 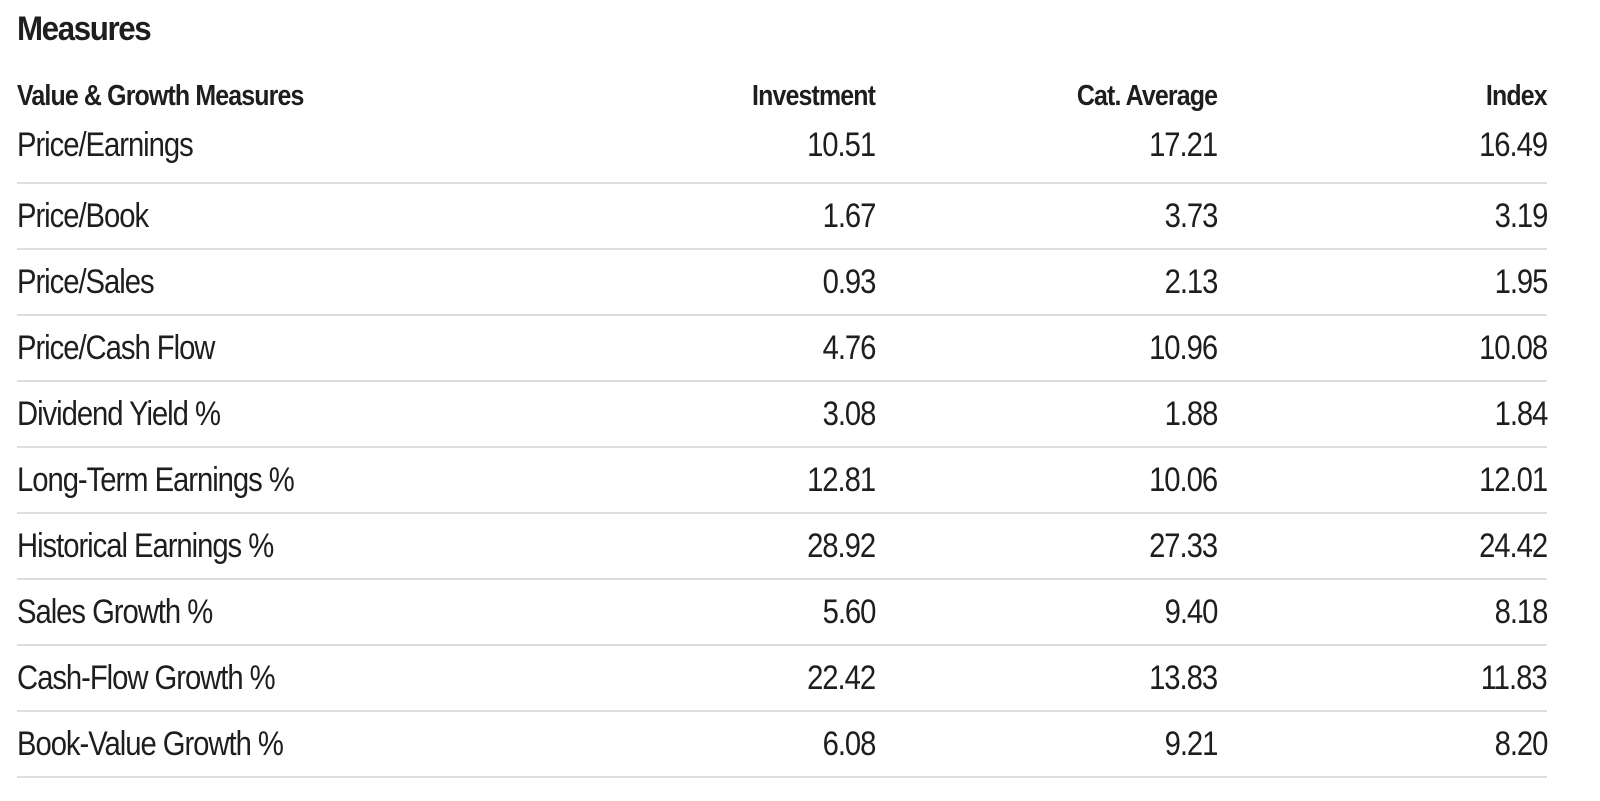 I want to click on category-average-value: 13.83, so click(x=1046, y=678).